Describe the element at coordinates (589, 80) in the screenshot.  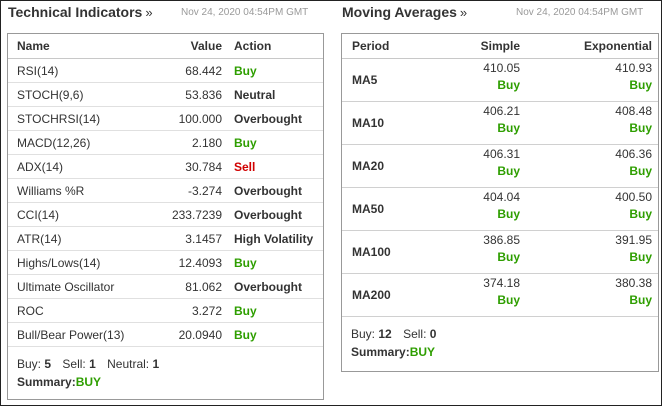
I see `ma-exponential-cell: 410.93 Buy` at that location.